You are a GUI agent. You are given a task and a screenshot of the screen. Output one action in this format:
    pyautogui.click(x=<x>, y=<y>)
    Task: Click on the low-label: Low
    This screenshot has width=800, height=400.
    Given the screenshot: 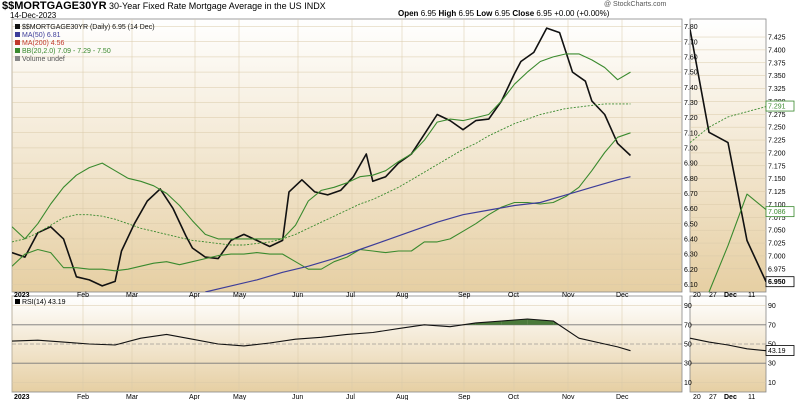 What is the action you would take?
    pyautogui.click(x=484, y=13)
    